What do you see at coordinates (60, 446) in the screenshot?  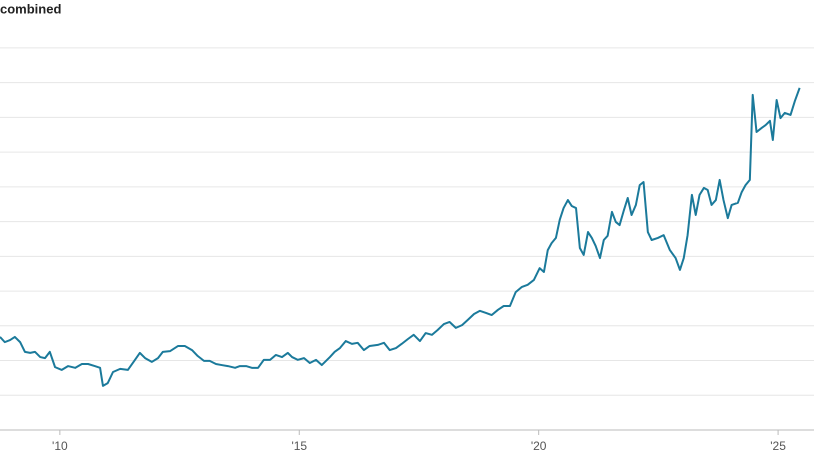 I see `x-tick-label: '10` at bounding box center [60, 446].